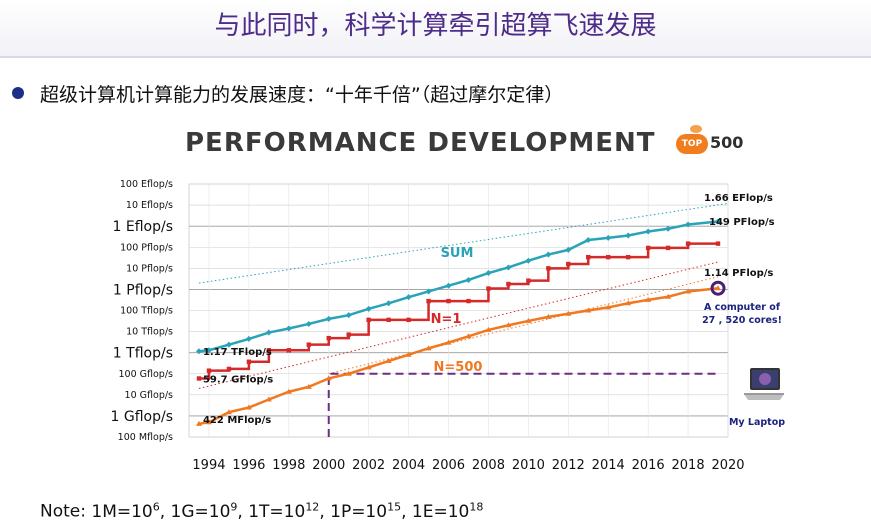 This screenshot has height=524, width=871. What do you see at coordinates (359, 511) in the screenshot?
I see `note-base: 1P=10` at bounding box center [359, 511].